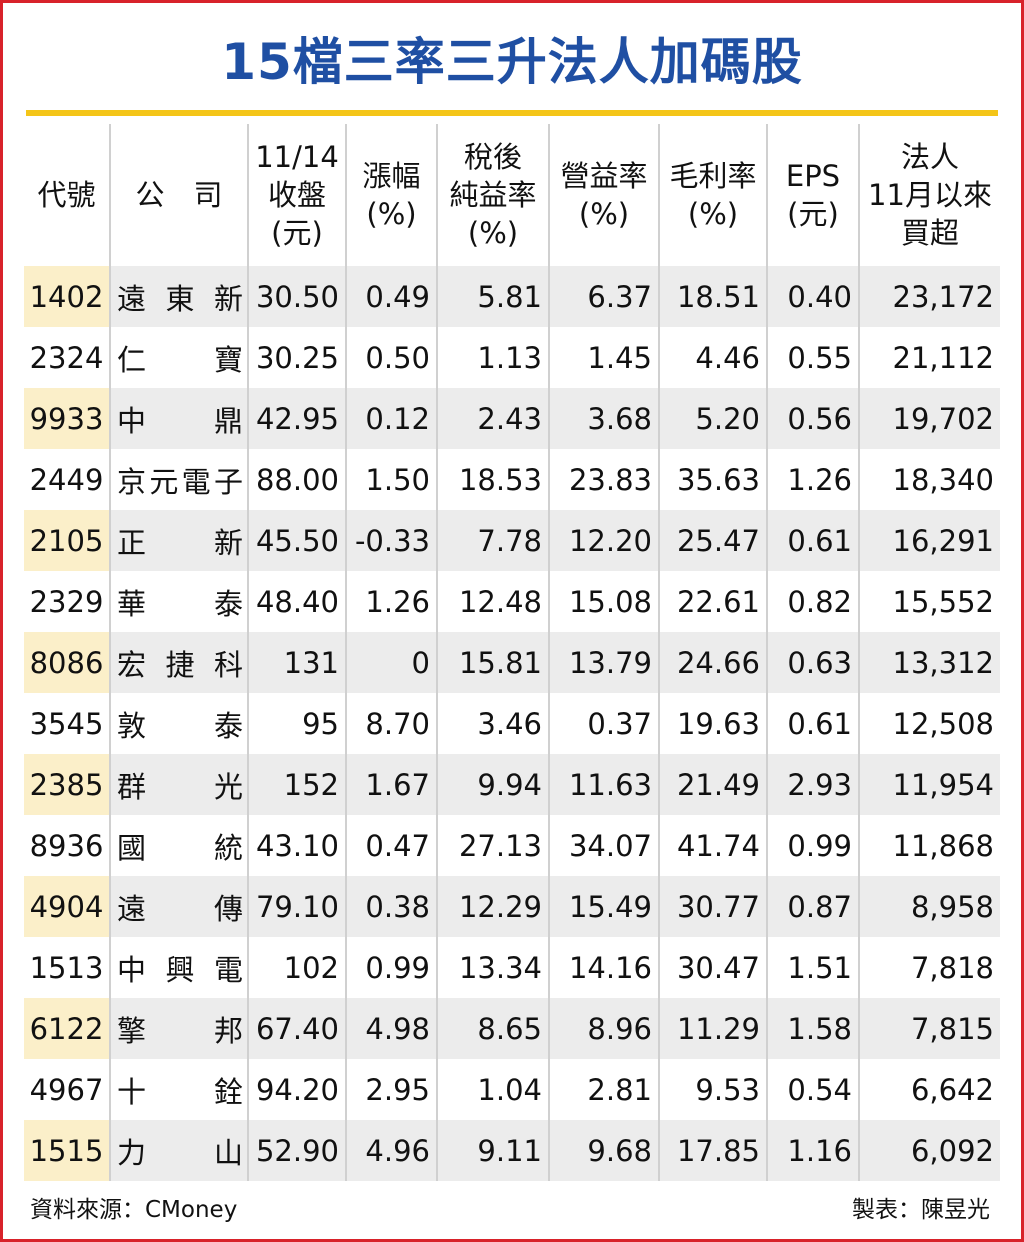 Image resolution: width=1024 pixels, height=1242 pixels. What do you see at coordinates (812, 784) in the screenshot?
I see `cell-eps: 2.93` at bounding box center [812, 784].